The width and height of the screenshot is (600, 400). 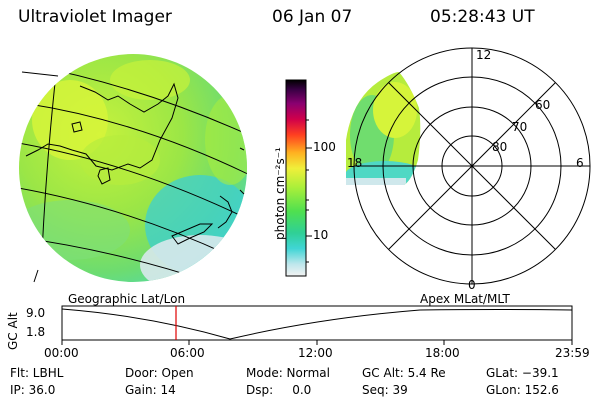 I want to click on timeline-right-title: Apex MLat/MLT, so click(x=465, y=299).